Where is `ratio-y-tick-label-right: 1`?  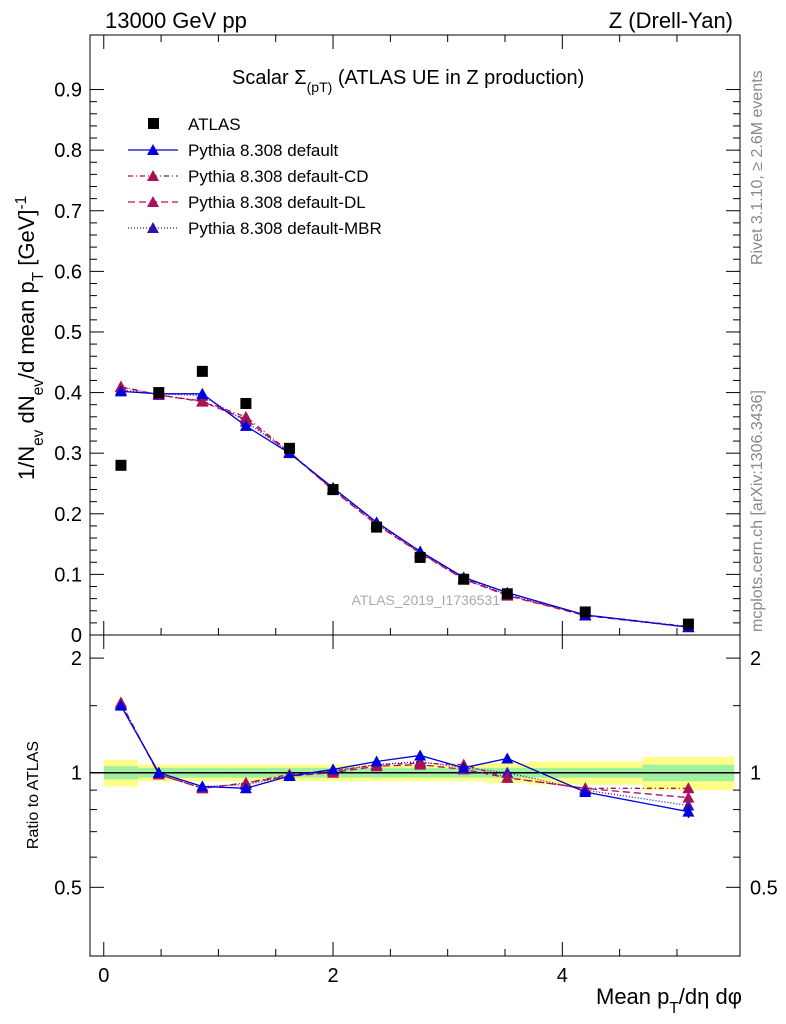 ratio-y-tick-label-right: 1 is located at coordinates (755, 774).